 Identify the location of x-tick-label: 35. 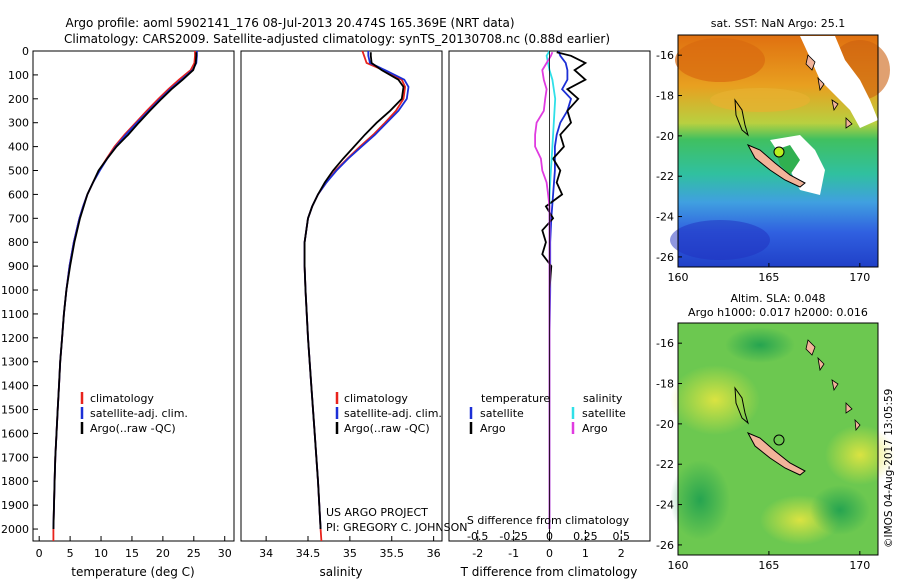
(350, 553).